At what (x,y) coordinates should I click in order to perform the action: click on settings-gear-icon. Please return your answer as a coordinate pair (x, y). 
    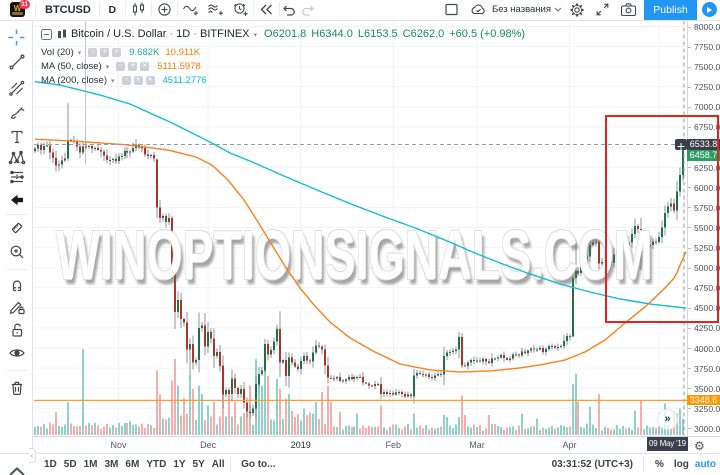
    Looking at the image, I should click on (577, 10).